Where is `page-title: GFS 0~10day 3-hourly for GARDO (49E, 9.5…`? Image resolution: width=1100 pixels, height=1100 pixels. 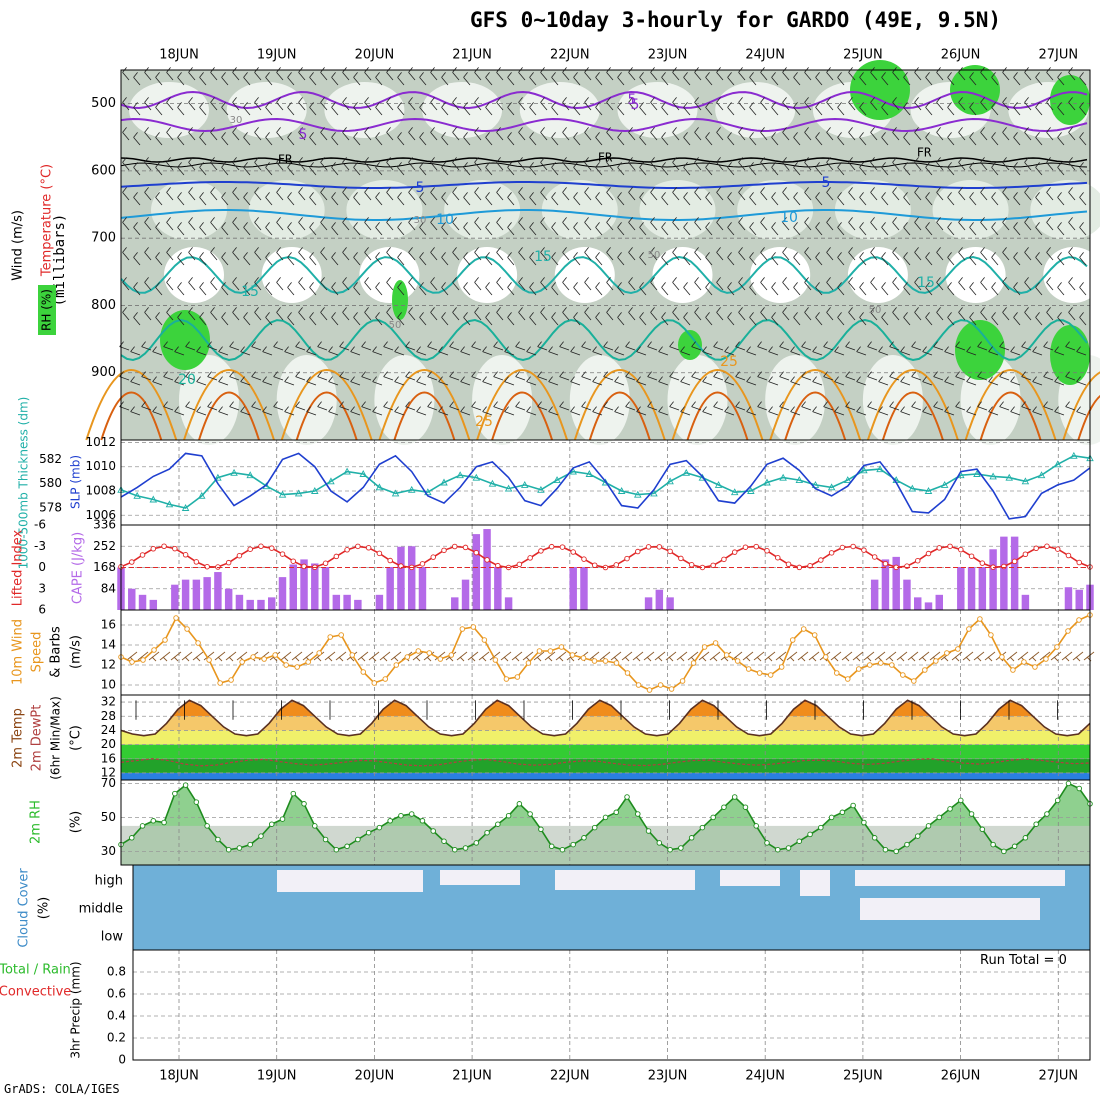 page-title: GFS 0~10day 3-hourly for GARDO (49E, 9.5… is located at coordinates (736, 20).